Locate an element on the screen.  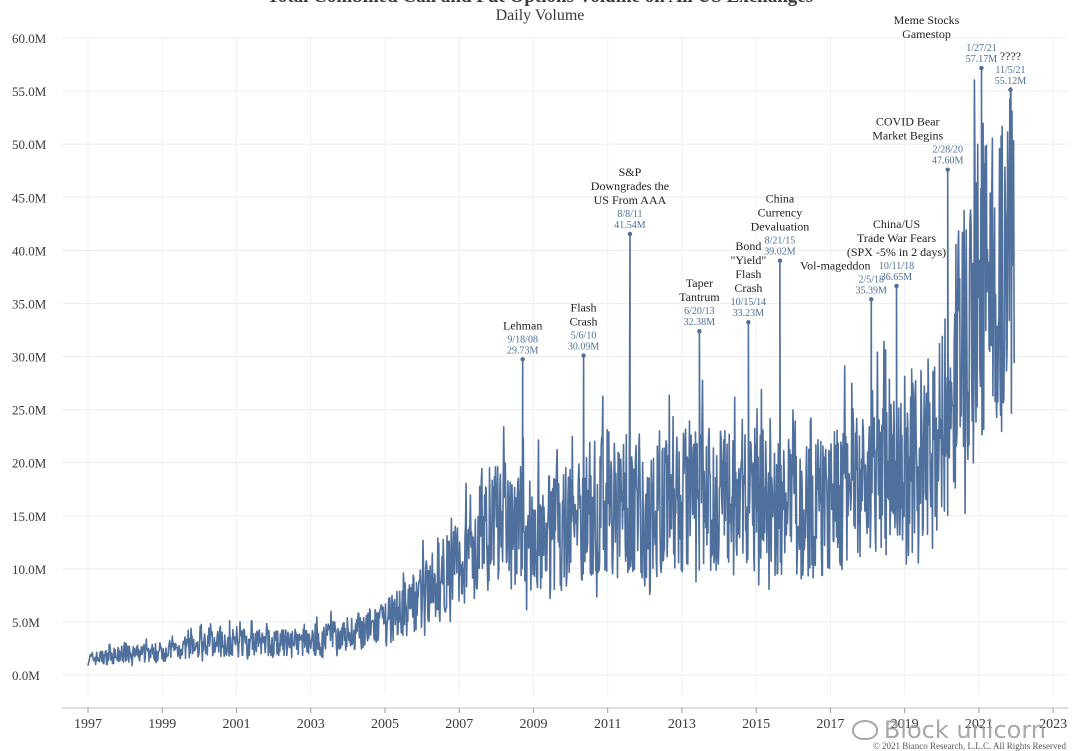
event-annotation: "Yield" is located at coordinates (748, 260).